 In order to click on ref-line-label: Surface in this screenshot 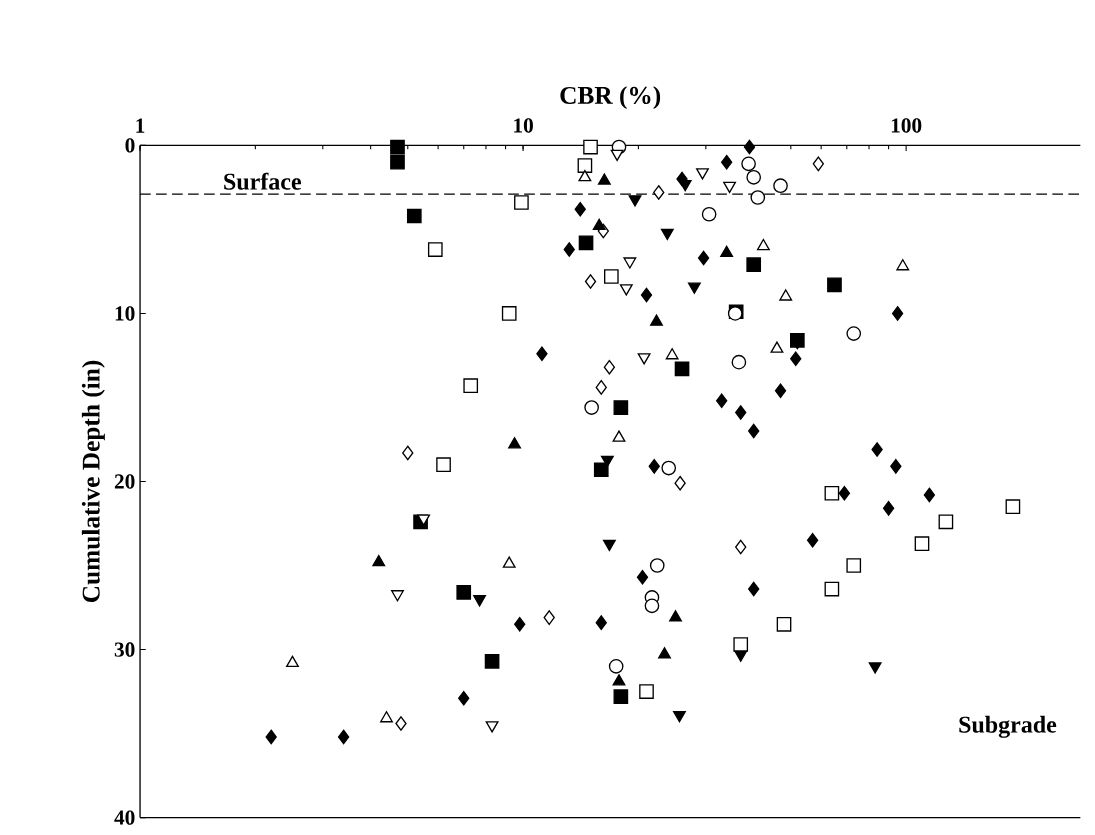, I will do `click(263, 181)`.